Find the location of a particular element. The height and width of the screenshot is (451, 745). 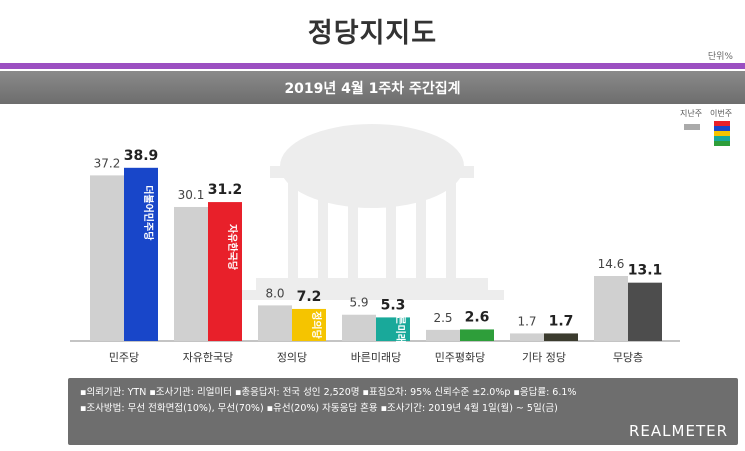

data-label-current: 31.2 is located at coordinates (225, 190).